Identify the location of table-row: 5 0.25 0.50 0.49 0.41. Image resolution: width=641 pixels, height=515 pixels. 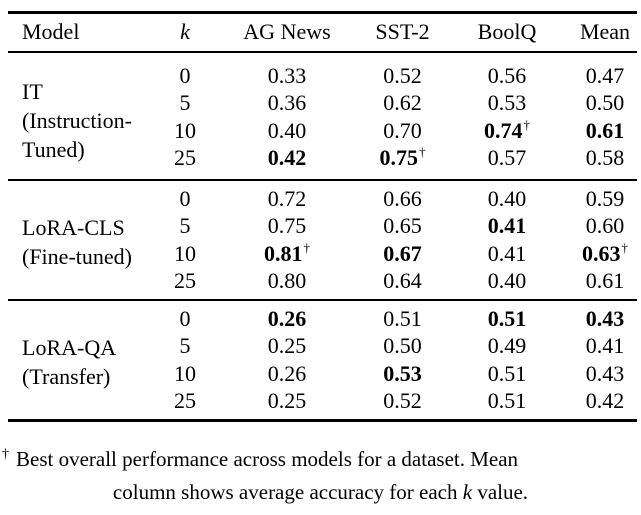
(322, 346).